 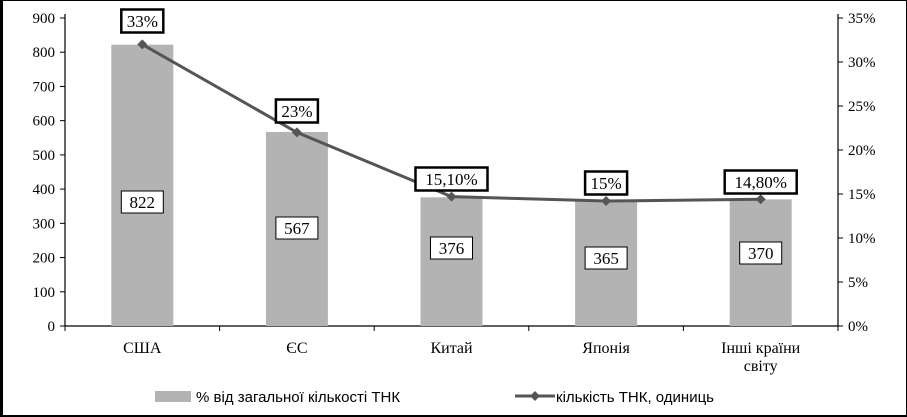 I want to click on y-right-tick-label: 10%, so click(x=862, y=239).